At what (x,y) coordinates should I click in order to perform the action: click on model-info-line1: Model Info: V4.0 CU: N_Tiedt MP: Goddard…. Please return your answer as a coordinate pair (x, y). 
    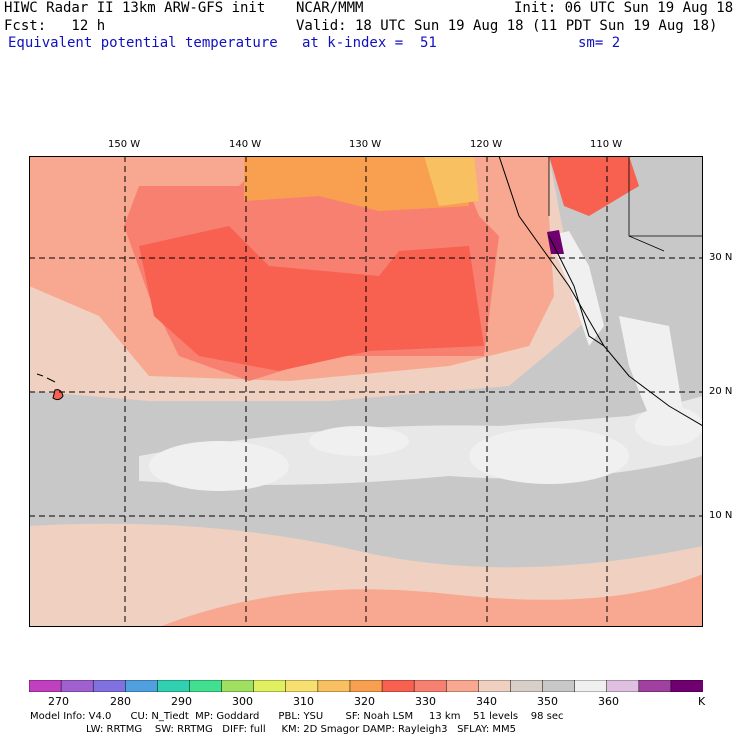
    Looking at the image, I should click on (297, 716).